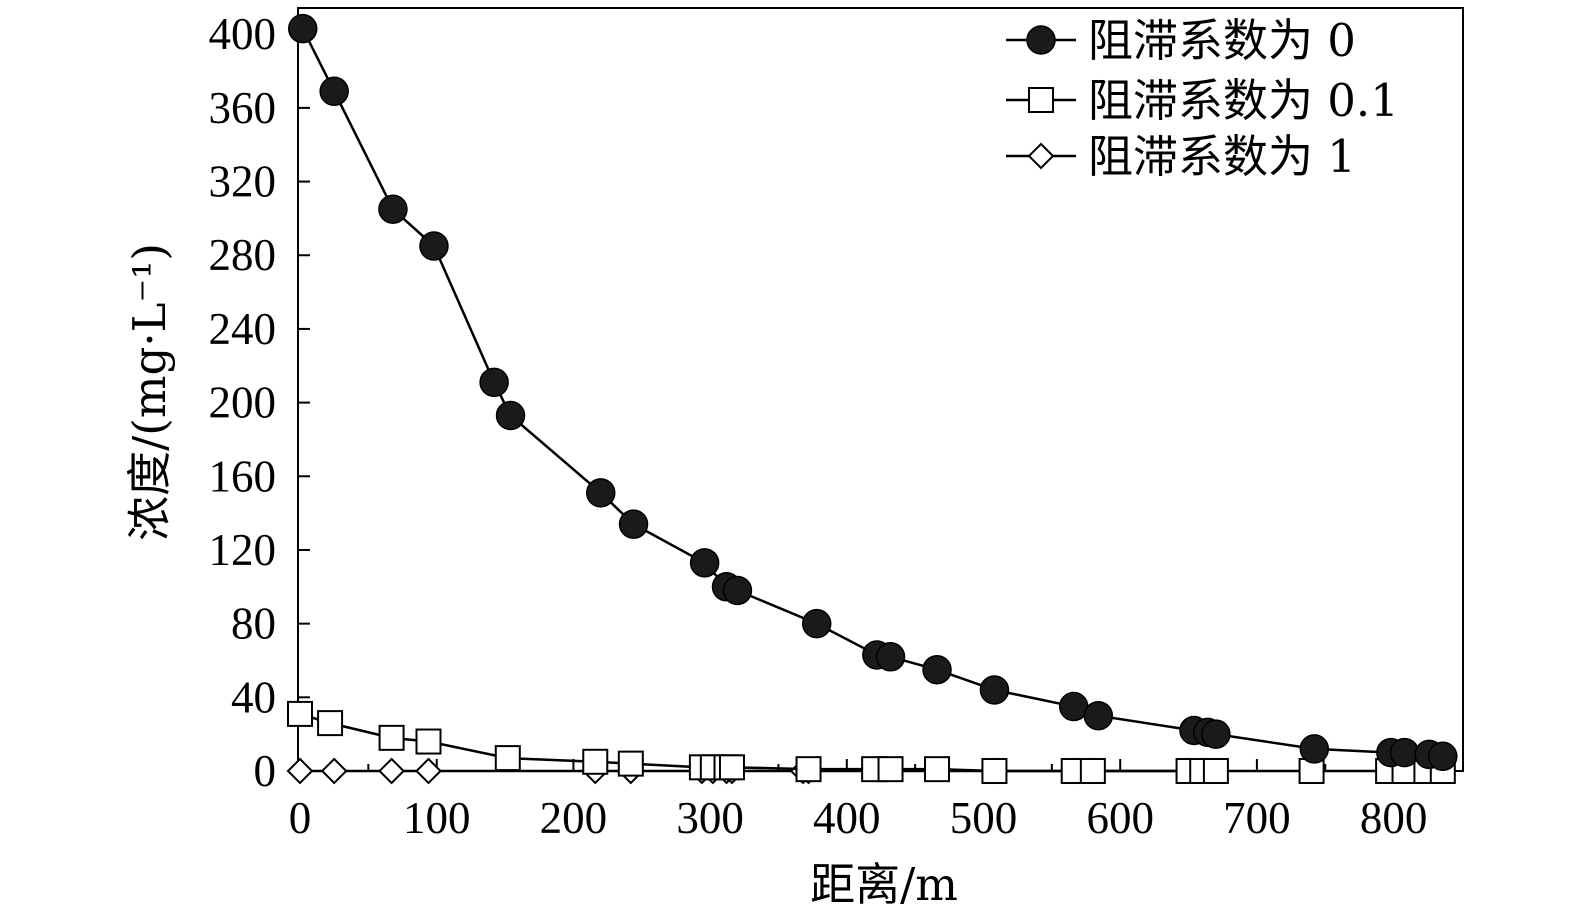 This screenshot has height=923, width=1575. Describe the element at coordinates (243, 34) in the screenshot. I see `y-tick-label: 400` at that location.